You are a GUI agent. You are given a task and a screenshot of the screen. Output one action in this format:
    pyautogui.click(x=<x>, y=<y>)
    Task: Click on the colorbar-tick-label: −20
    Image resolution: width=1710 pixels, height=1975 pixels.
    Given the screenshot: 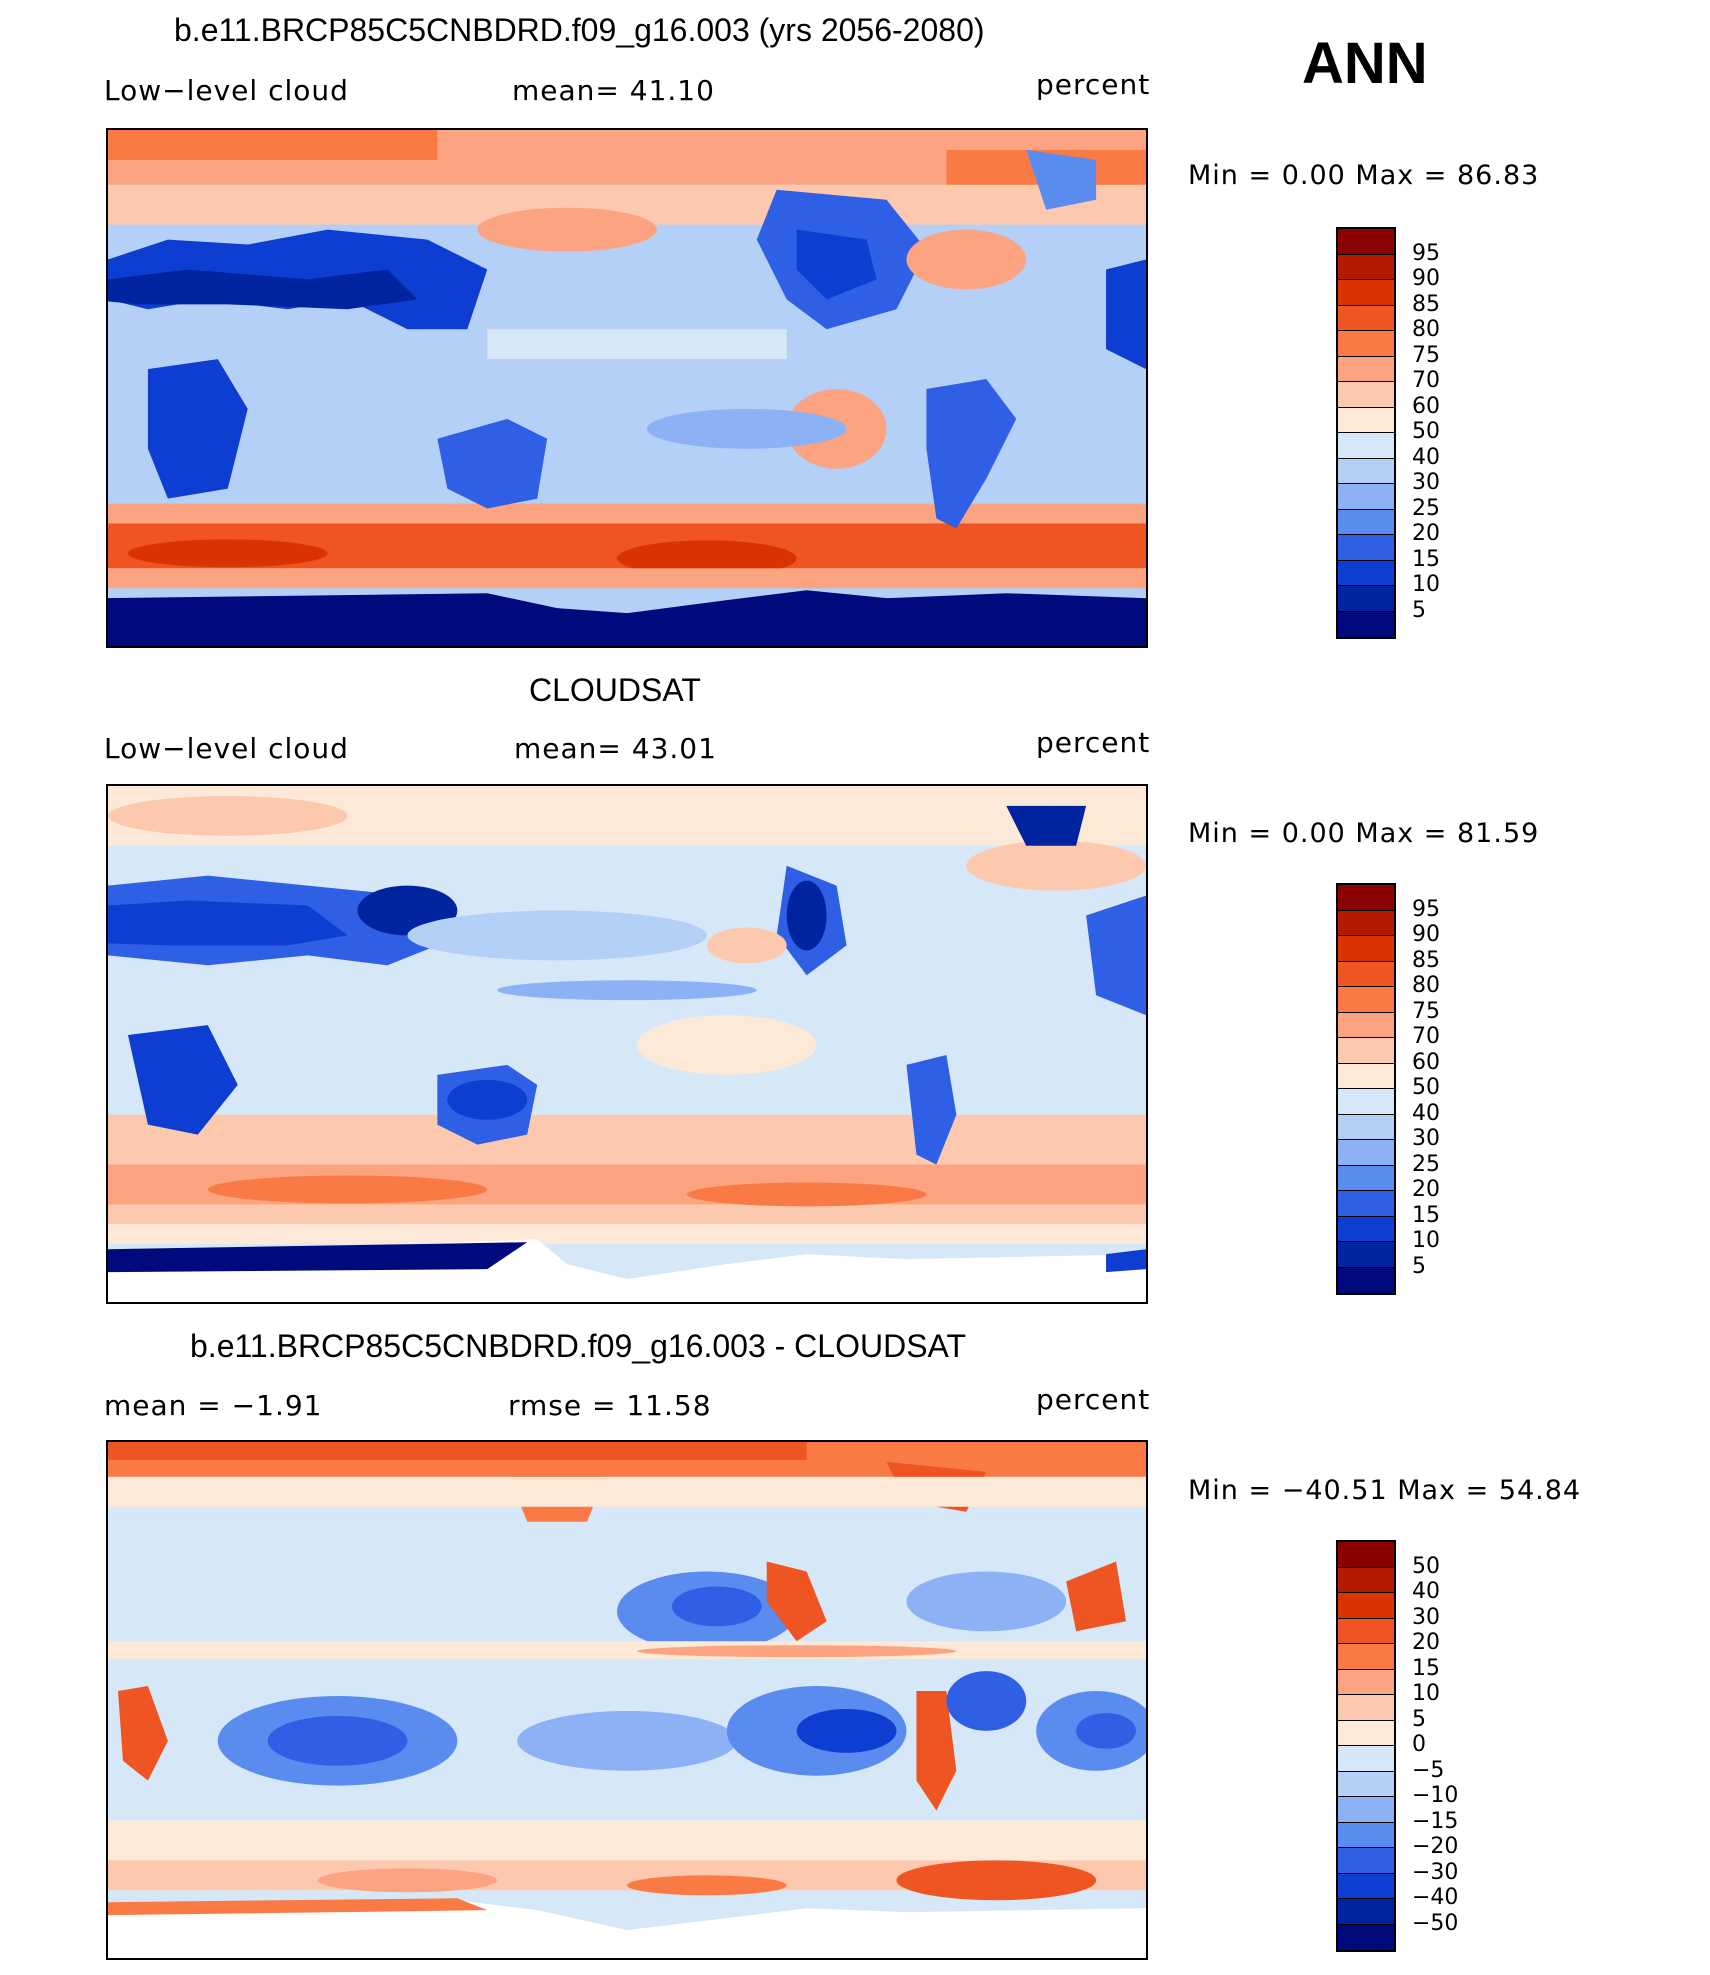 What is the action you would take?
    pyautogui.click(x=1435, y=1846)
    